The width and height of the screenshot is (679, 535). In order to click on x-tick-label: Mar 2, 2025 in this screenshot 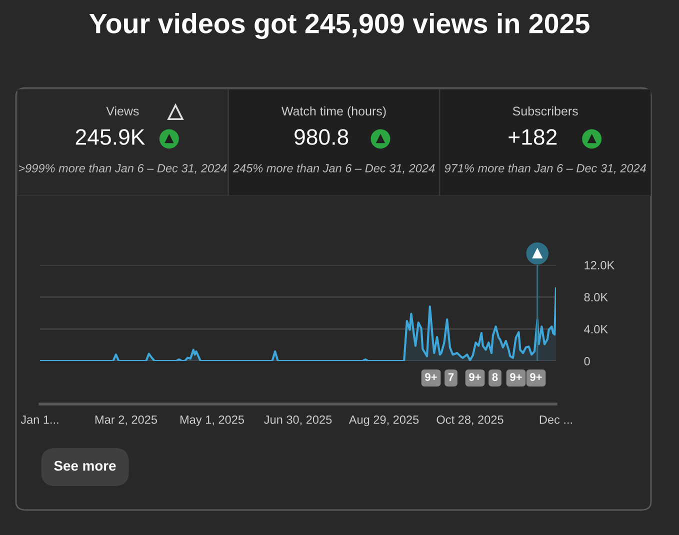, I will do `click(126, 420)`.